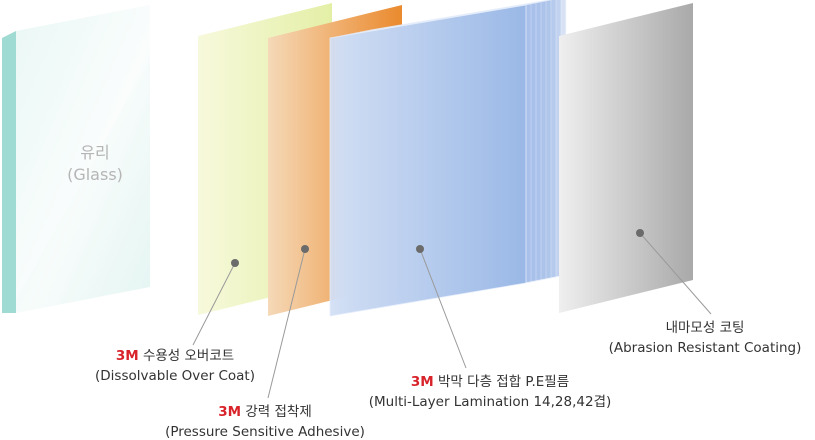  Describe the element at coordinates (420, 249) in the screenshot. I see `film-marker-dot` at that location.